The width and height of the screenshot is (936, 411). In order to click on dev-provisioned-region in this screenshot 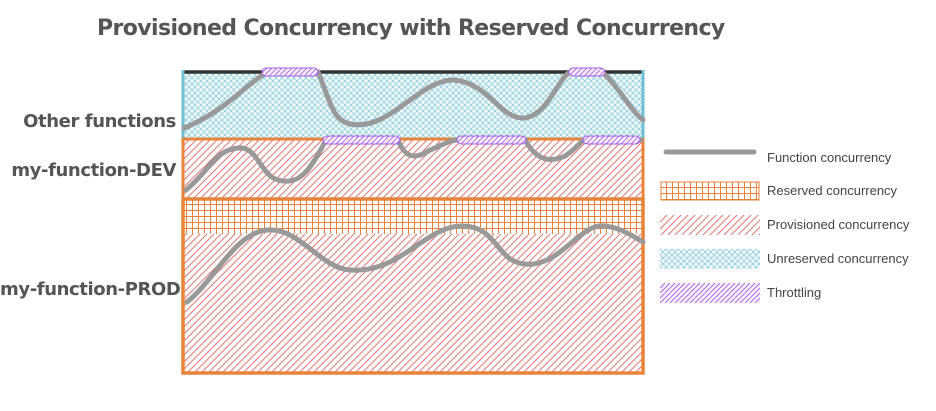, I will do `click(413, 169)`.